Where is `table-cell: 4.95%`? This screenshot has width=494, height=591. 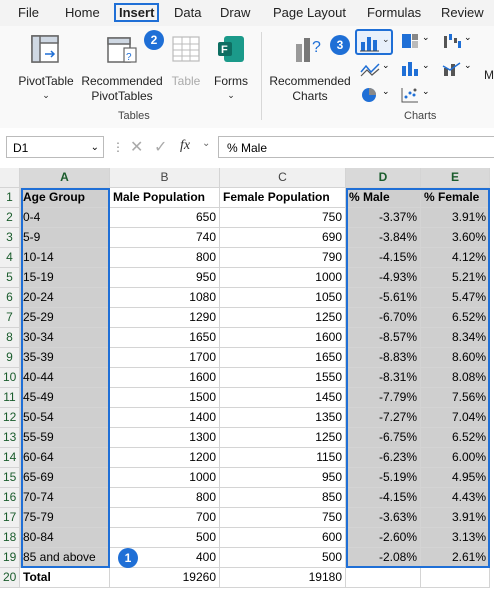 table-cell: 4.95% is located at coordinates (455, 478).